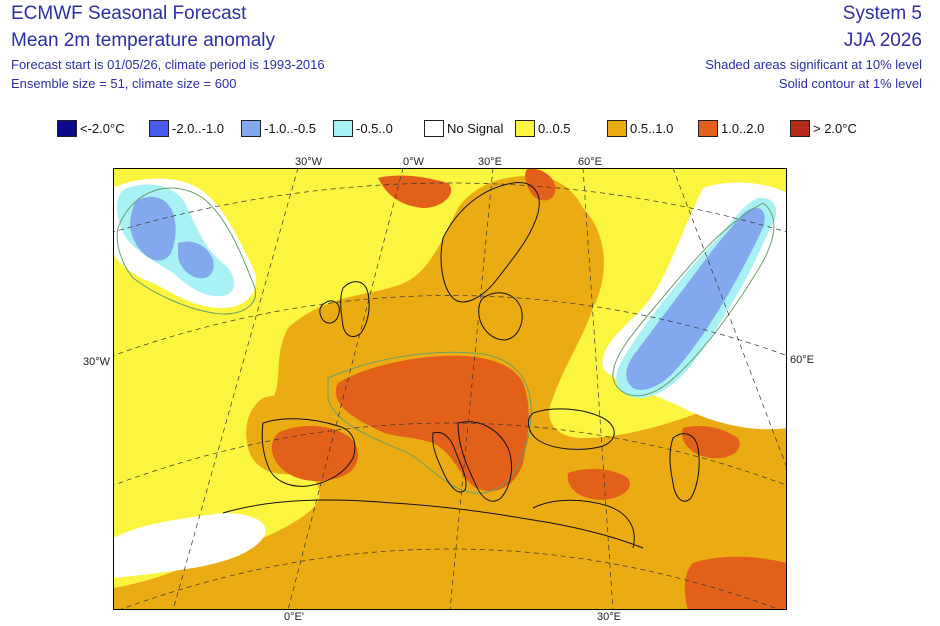  What do you see at coordinates (652, 128) in the screenshot?
I see `legend-label: 0.5..1.0` at bounding box center [652, 128].